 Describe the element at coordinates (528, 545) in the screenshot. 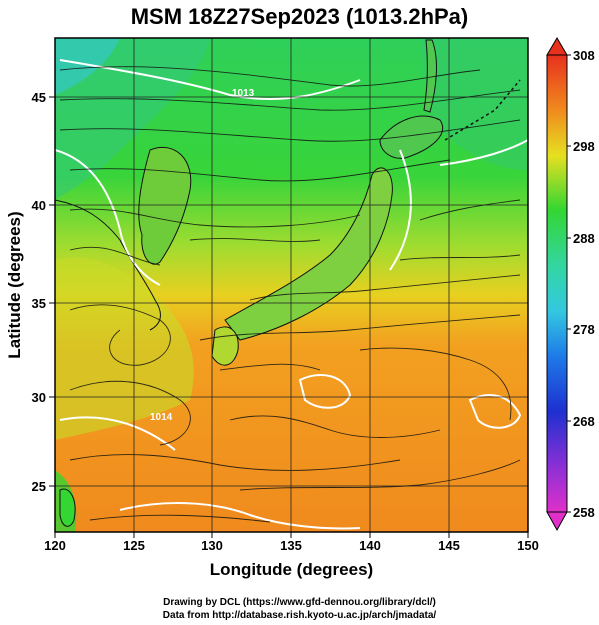

I see `x-tick-label: 150` at that location.